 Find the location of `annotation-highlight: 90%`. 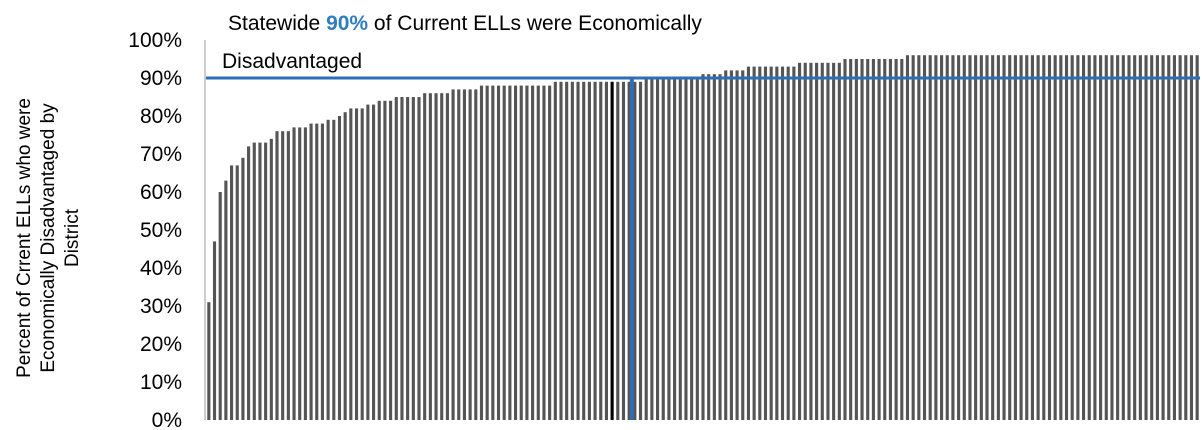

annotation-highlight: 90% is located at coordinates (347, 23).